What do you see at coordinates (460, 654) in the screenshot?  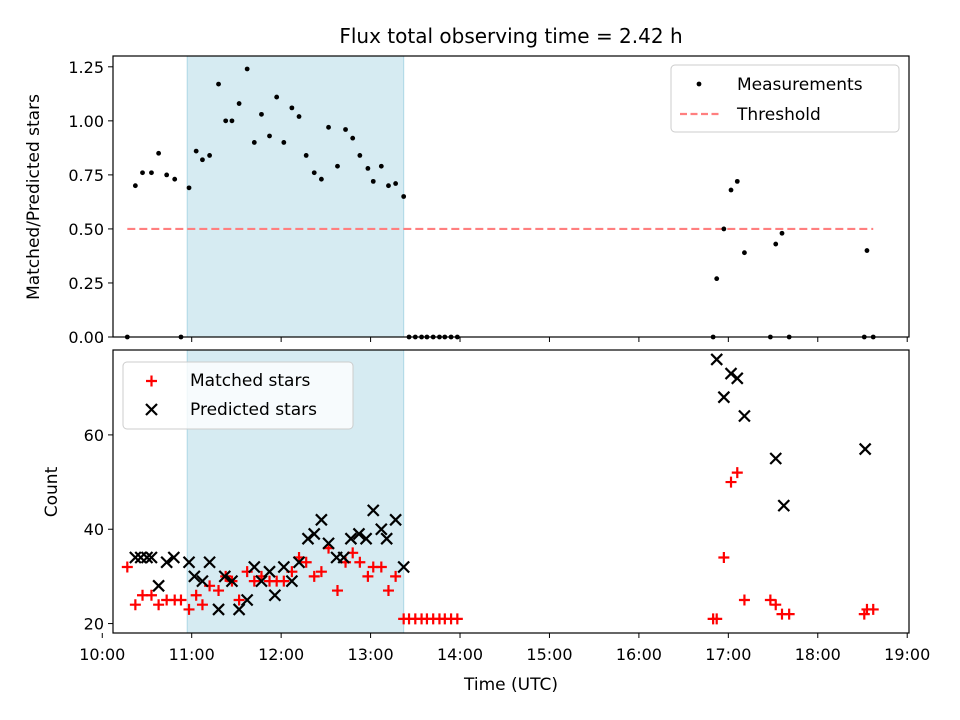 I see `x-tick-label: 14:00` at bounding box center [460, 654].